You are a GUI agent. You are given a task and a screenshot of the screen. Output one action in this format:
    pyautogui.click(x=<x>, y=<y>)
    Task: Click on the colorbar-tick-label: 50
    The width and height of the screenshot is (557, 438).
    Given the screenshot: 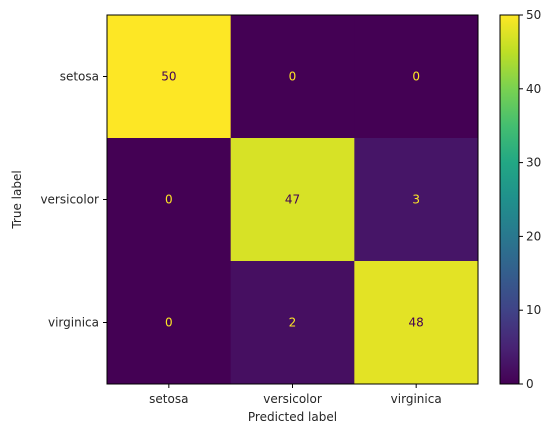 What is the action you would take?
    pyautogui.click(x=533, y=15)
    